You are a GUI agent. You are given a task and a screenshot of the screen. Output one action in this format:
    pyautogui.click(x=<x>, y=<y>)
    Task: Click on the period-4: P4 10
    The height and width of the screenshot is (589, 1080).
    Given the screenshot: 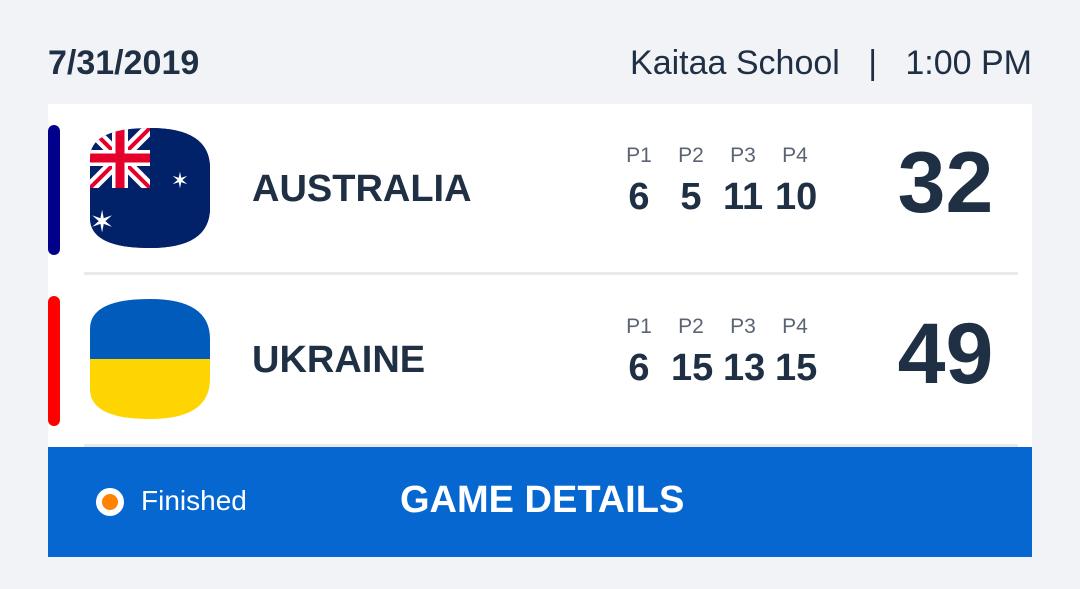 What is the action you would take?
    pyautogui.click(x=796, y=181)
    